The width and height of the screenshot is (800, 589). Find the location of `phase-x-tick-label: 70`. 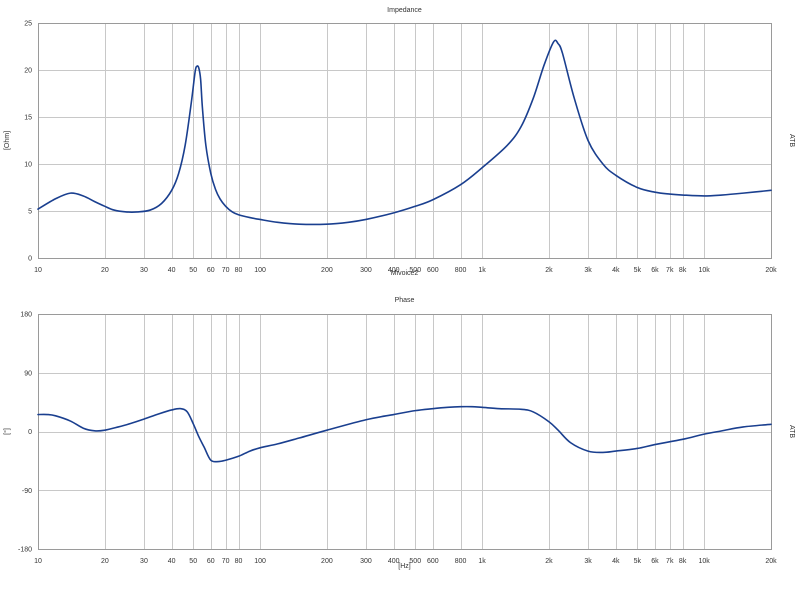

phase-x-tick-label: 70 is located at coordinates (226, 561).